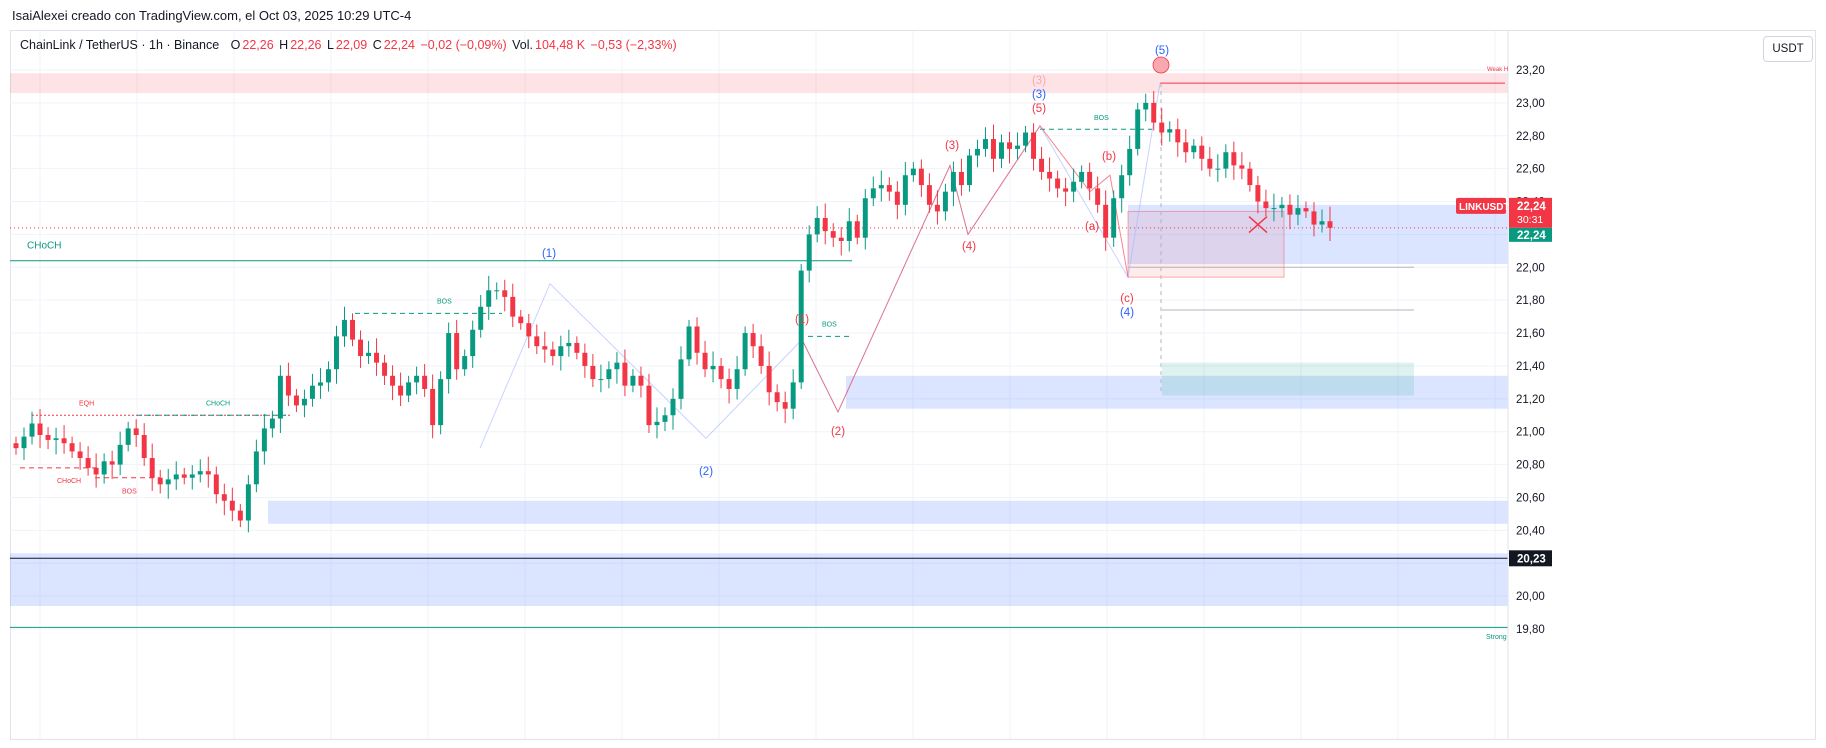  I want to click on price-tick-label: 19,80, so click(1530, 630).